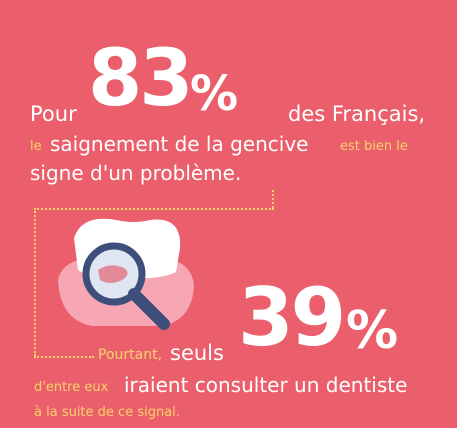 This screenshot has width=457, height=428. Describe the element at coordinates (130, 355) in the screenshot. I see `stat2-pre: Pourtant,` at that location.